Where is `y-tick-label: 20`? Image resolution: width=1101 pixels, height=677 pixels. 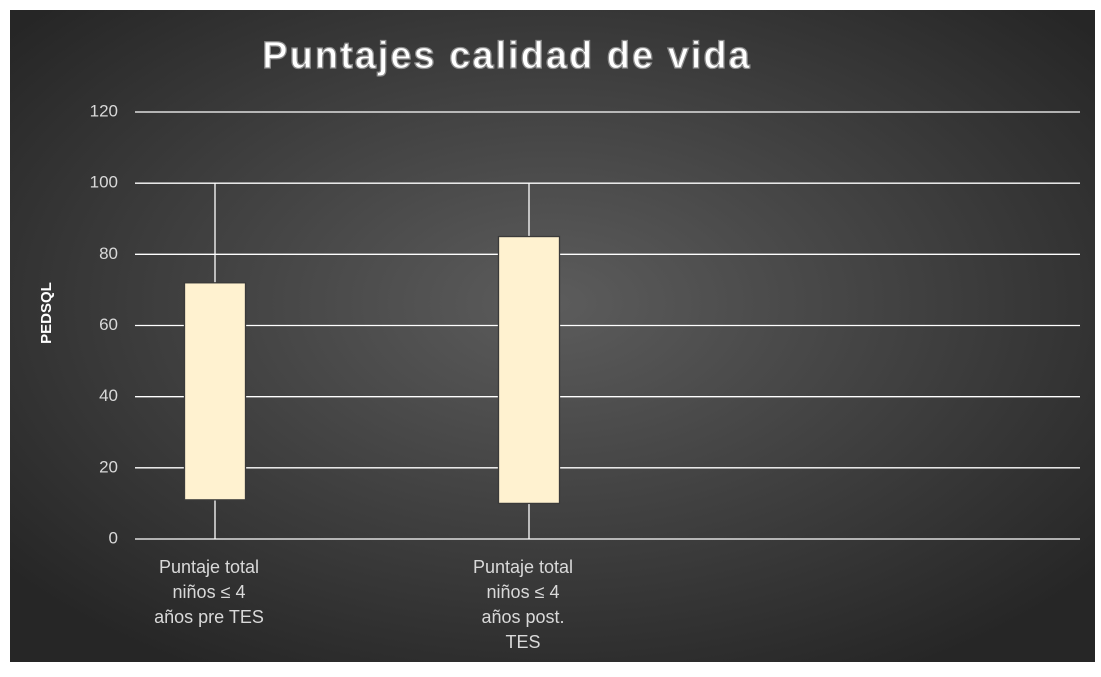
y-tick-label: 20 is located at coordinates (108, 466).